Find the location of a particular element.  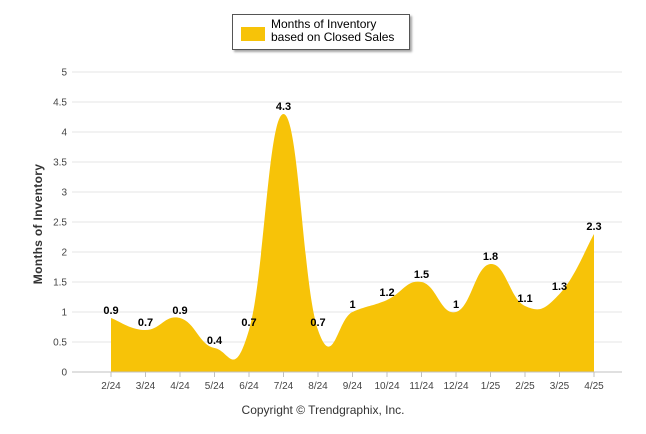

x-tick-label: 1/25 is located at coordinates (491, 386).